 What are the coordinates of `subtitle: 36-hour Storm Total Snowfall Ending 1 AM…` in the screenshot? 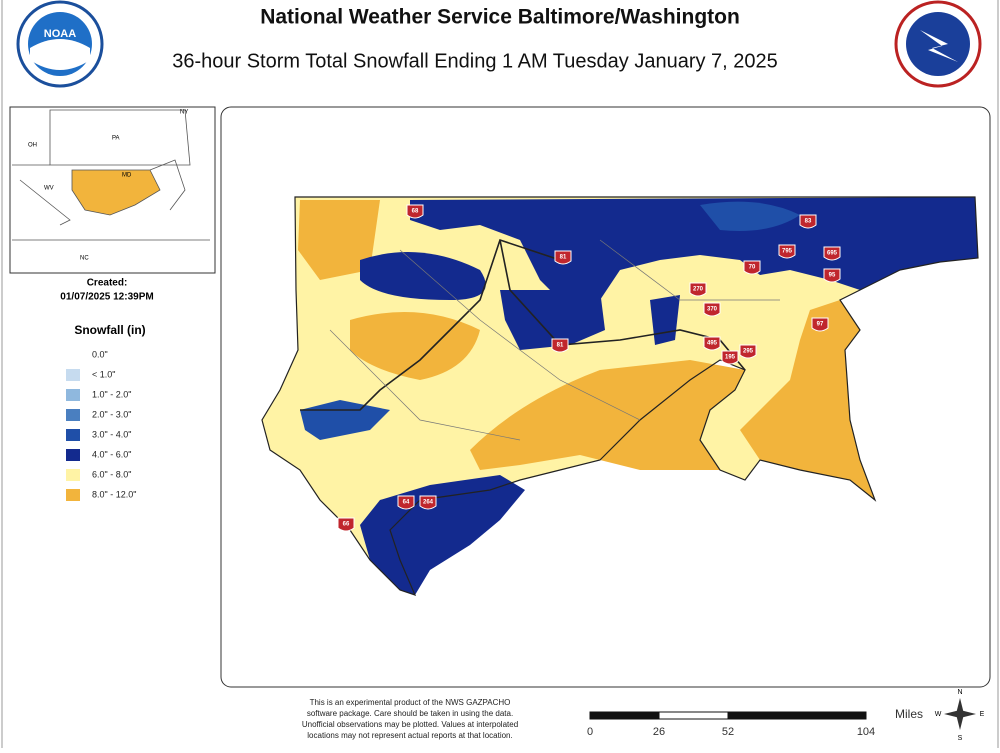 It's located at (475, 61).